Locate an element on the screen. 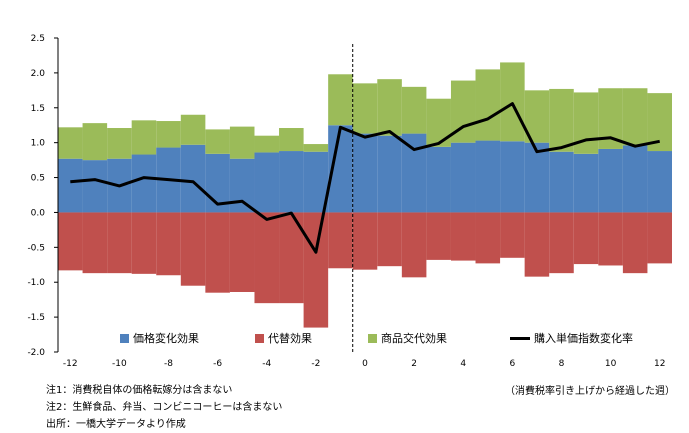  legend-label-substitution: 代替効果 is located at coordinates (290, 338).